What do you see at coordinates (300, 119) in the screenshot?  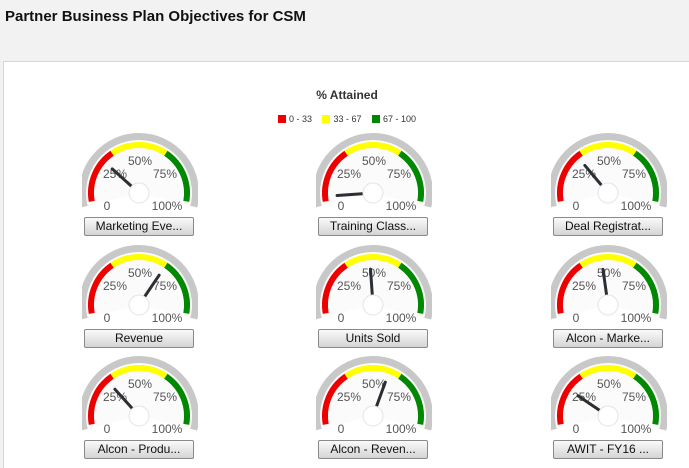 I see `legend-label-low: 0 - 33` at bounding box center [300, 119].